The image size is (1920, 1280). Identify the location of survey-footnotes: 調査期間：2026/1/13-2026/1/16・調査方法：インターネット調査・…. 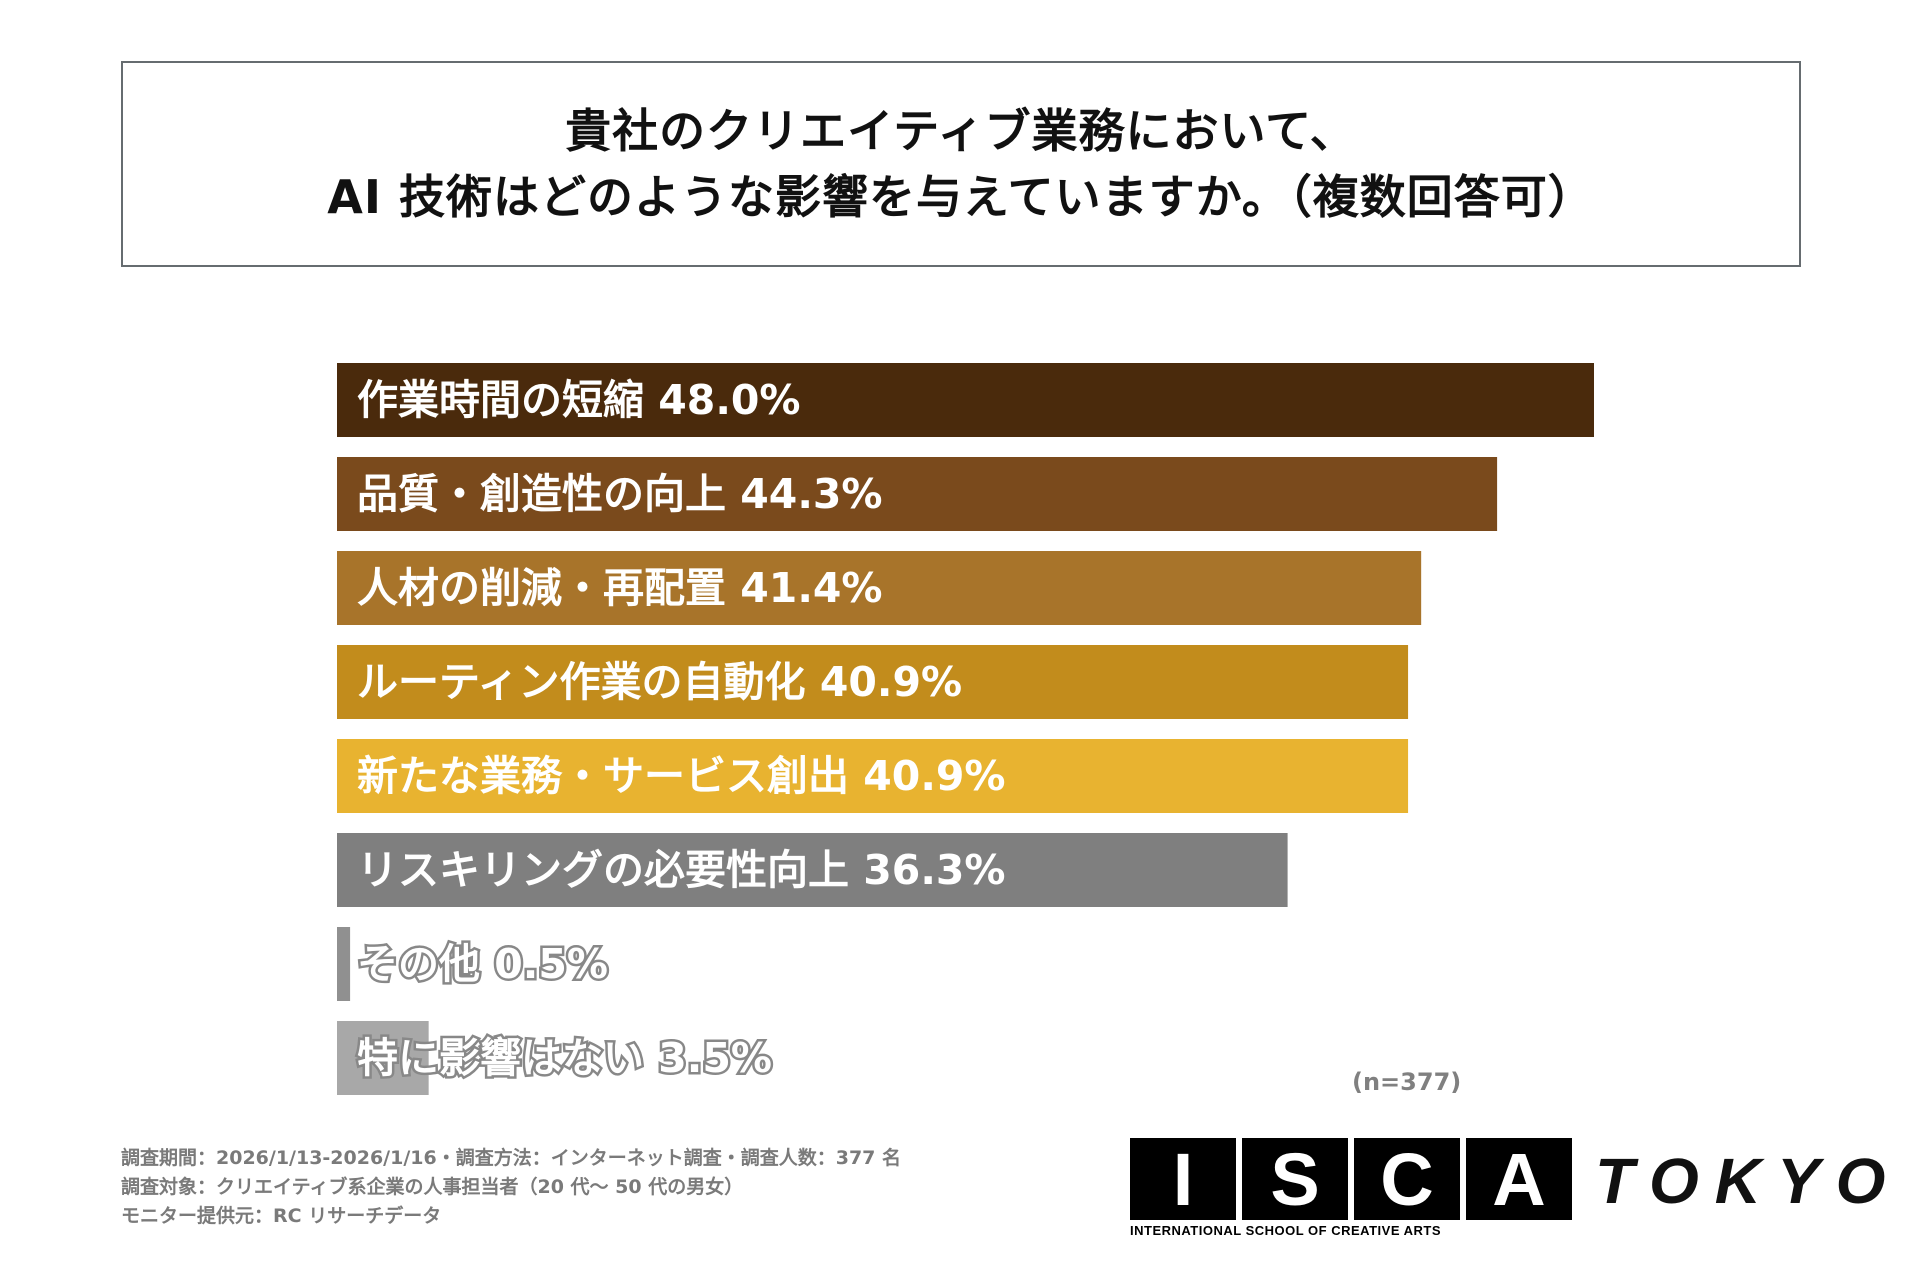
(511, 1187).